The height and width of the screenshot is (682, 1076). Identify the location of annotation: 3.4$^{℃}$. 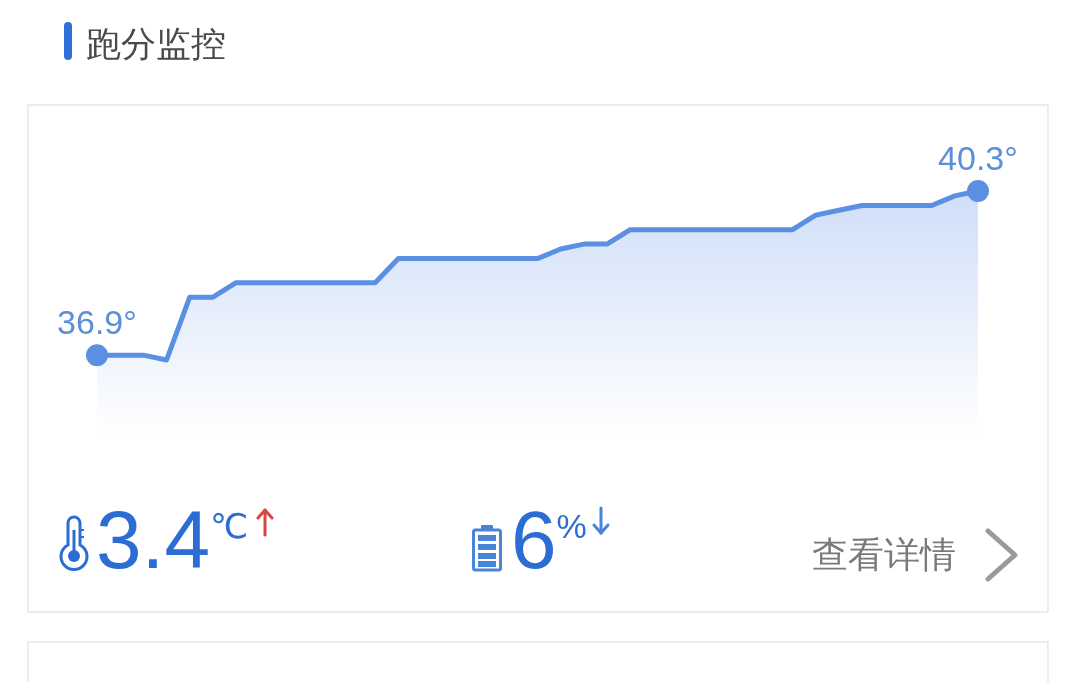
(172, 539).